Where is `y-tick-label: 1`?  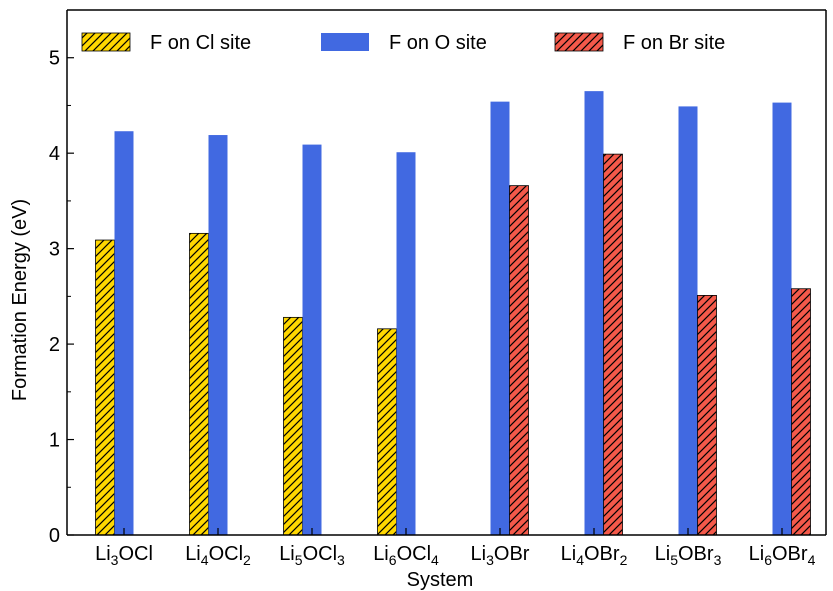 y-tick-label: 1 is located at coordinates (54, 441).